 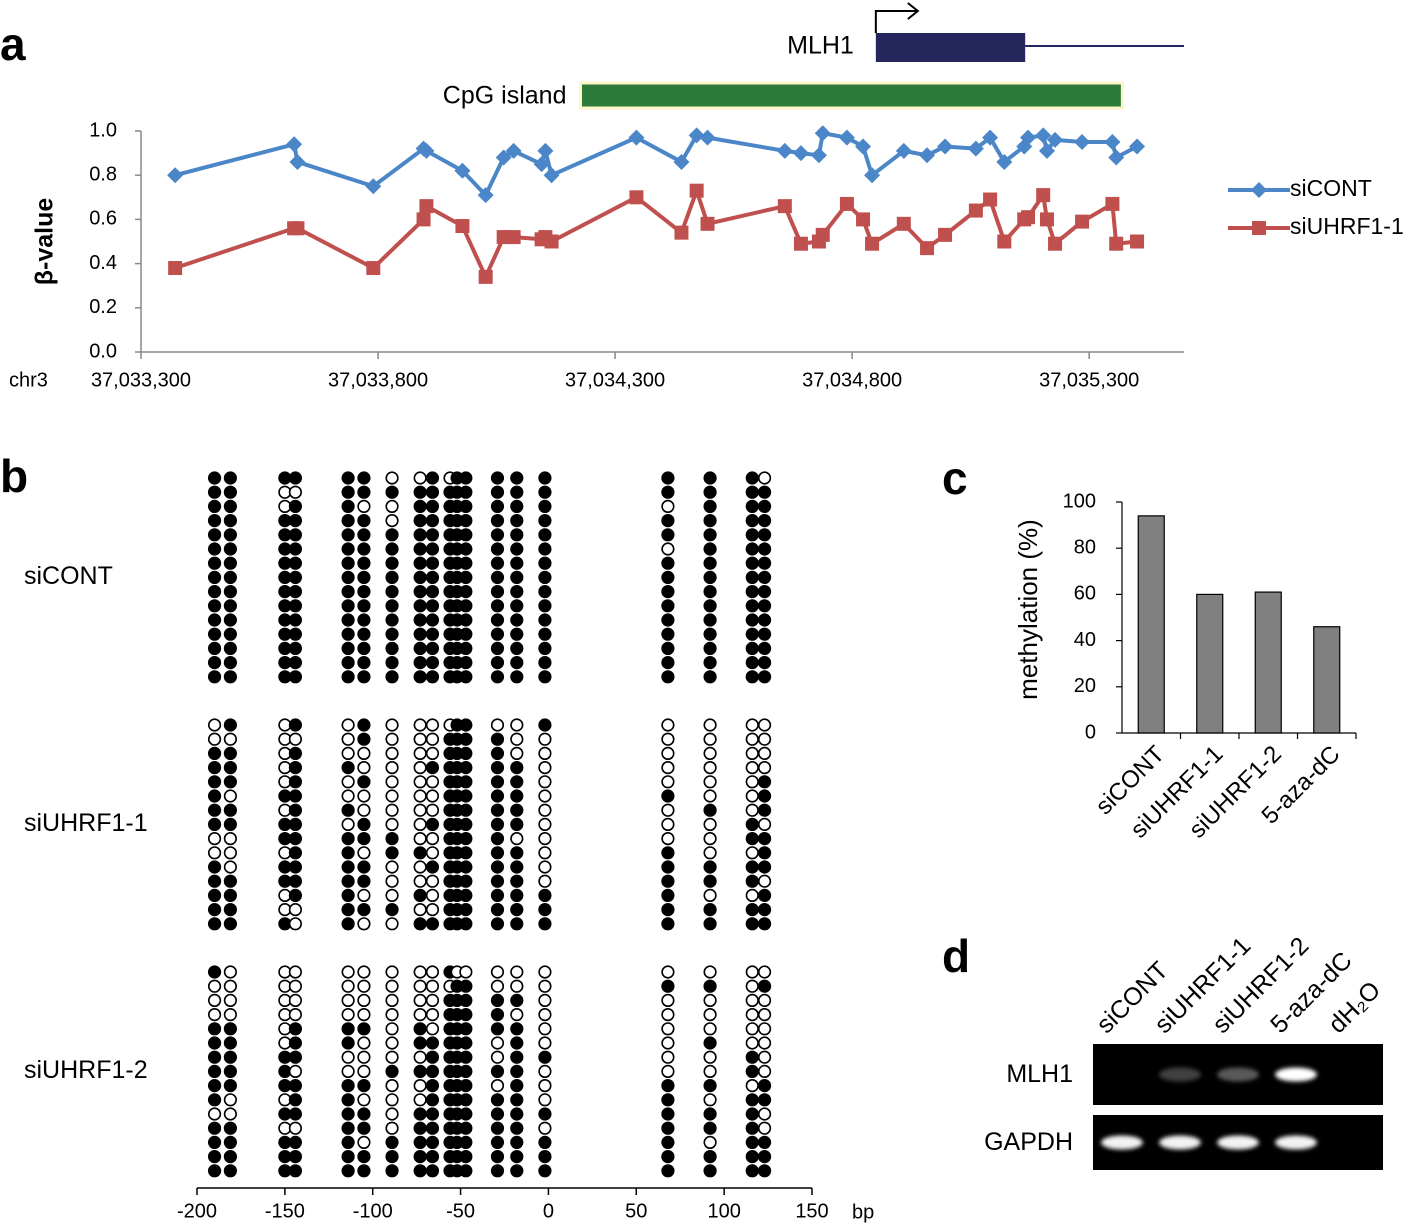 What do you see at coordinates (1238, 1074) in the screenshot?
I see `band` at bounding box center [1238, 1074].